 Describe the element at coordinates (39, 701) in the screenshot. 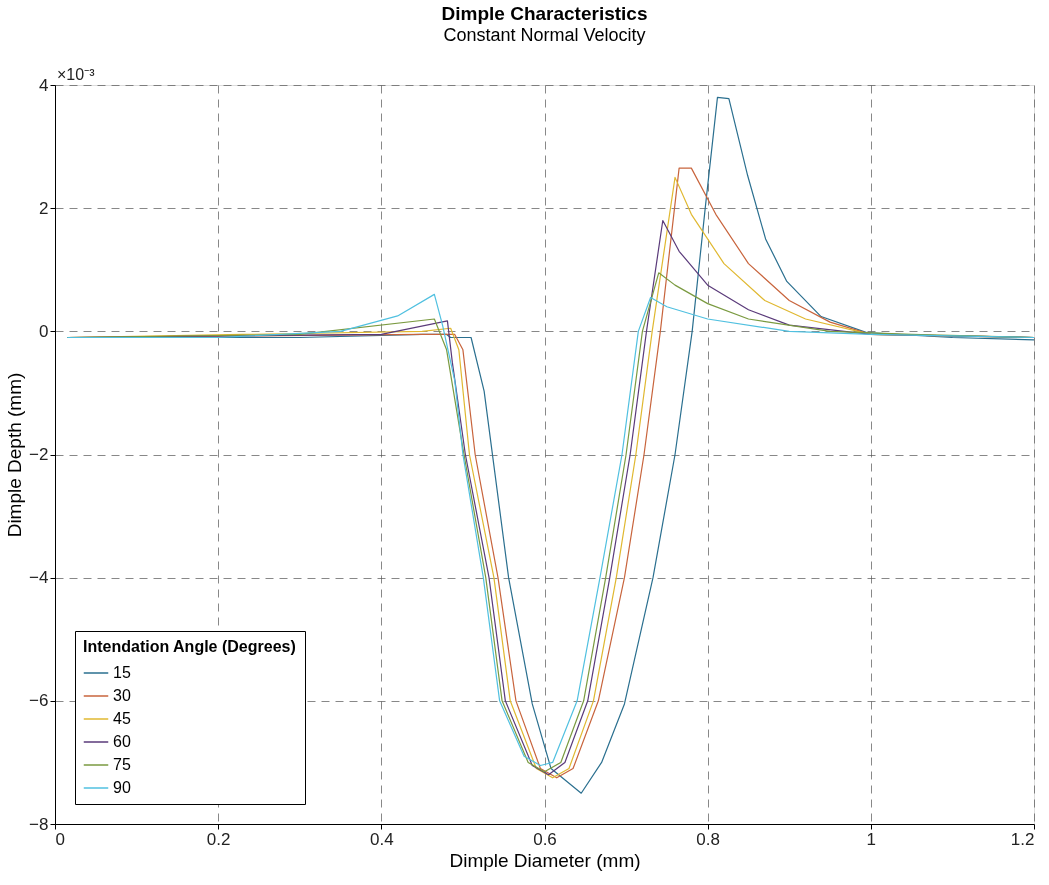

I see `y-tick-label: −6` at that location.